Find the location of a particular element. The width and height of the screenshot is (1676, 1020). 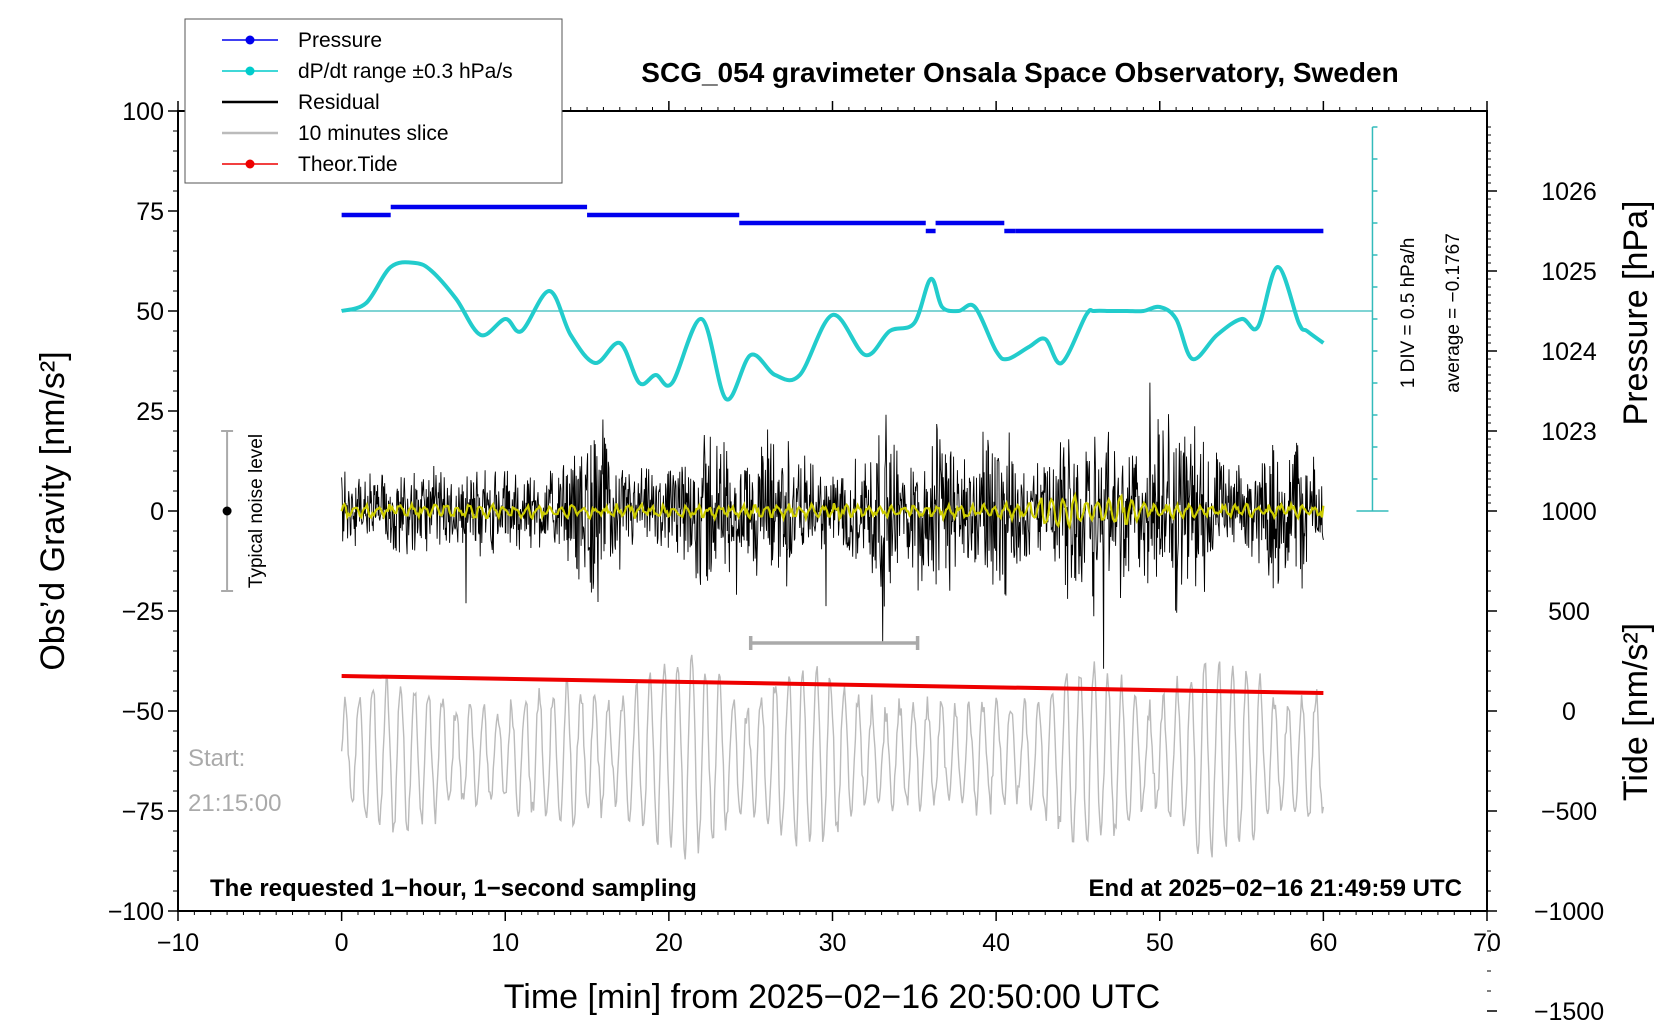

end-time-note: End at 2025−02−16 21:49:59 UTC is located at coordinates (1275, 888).